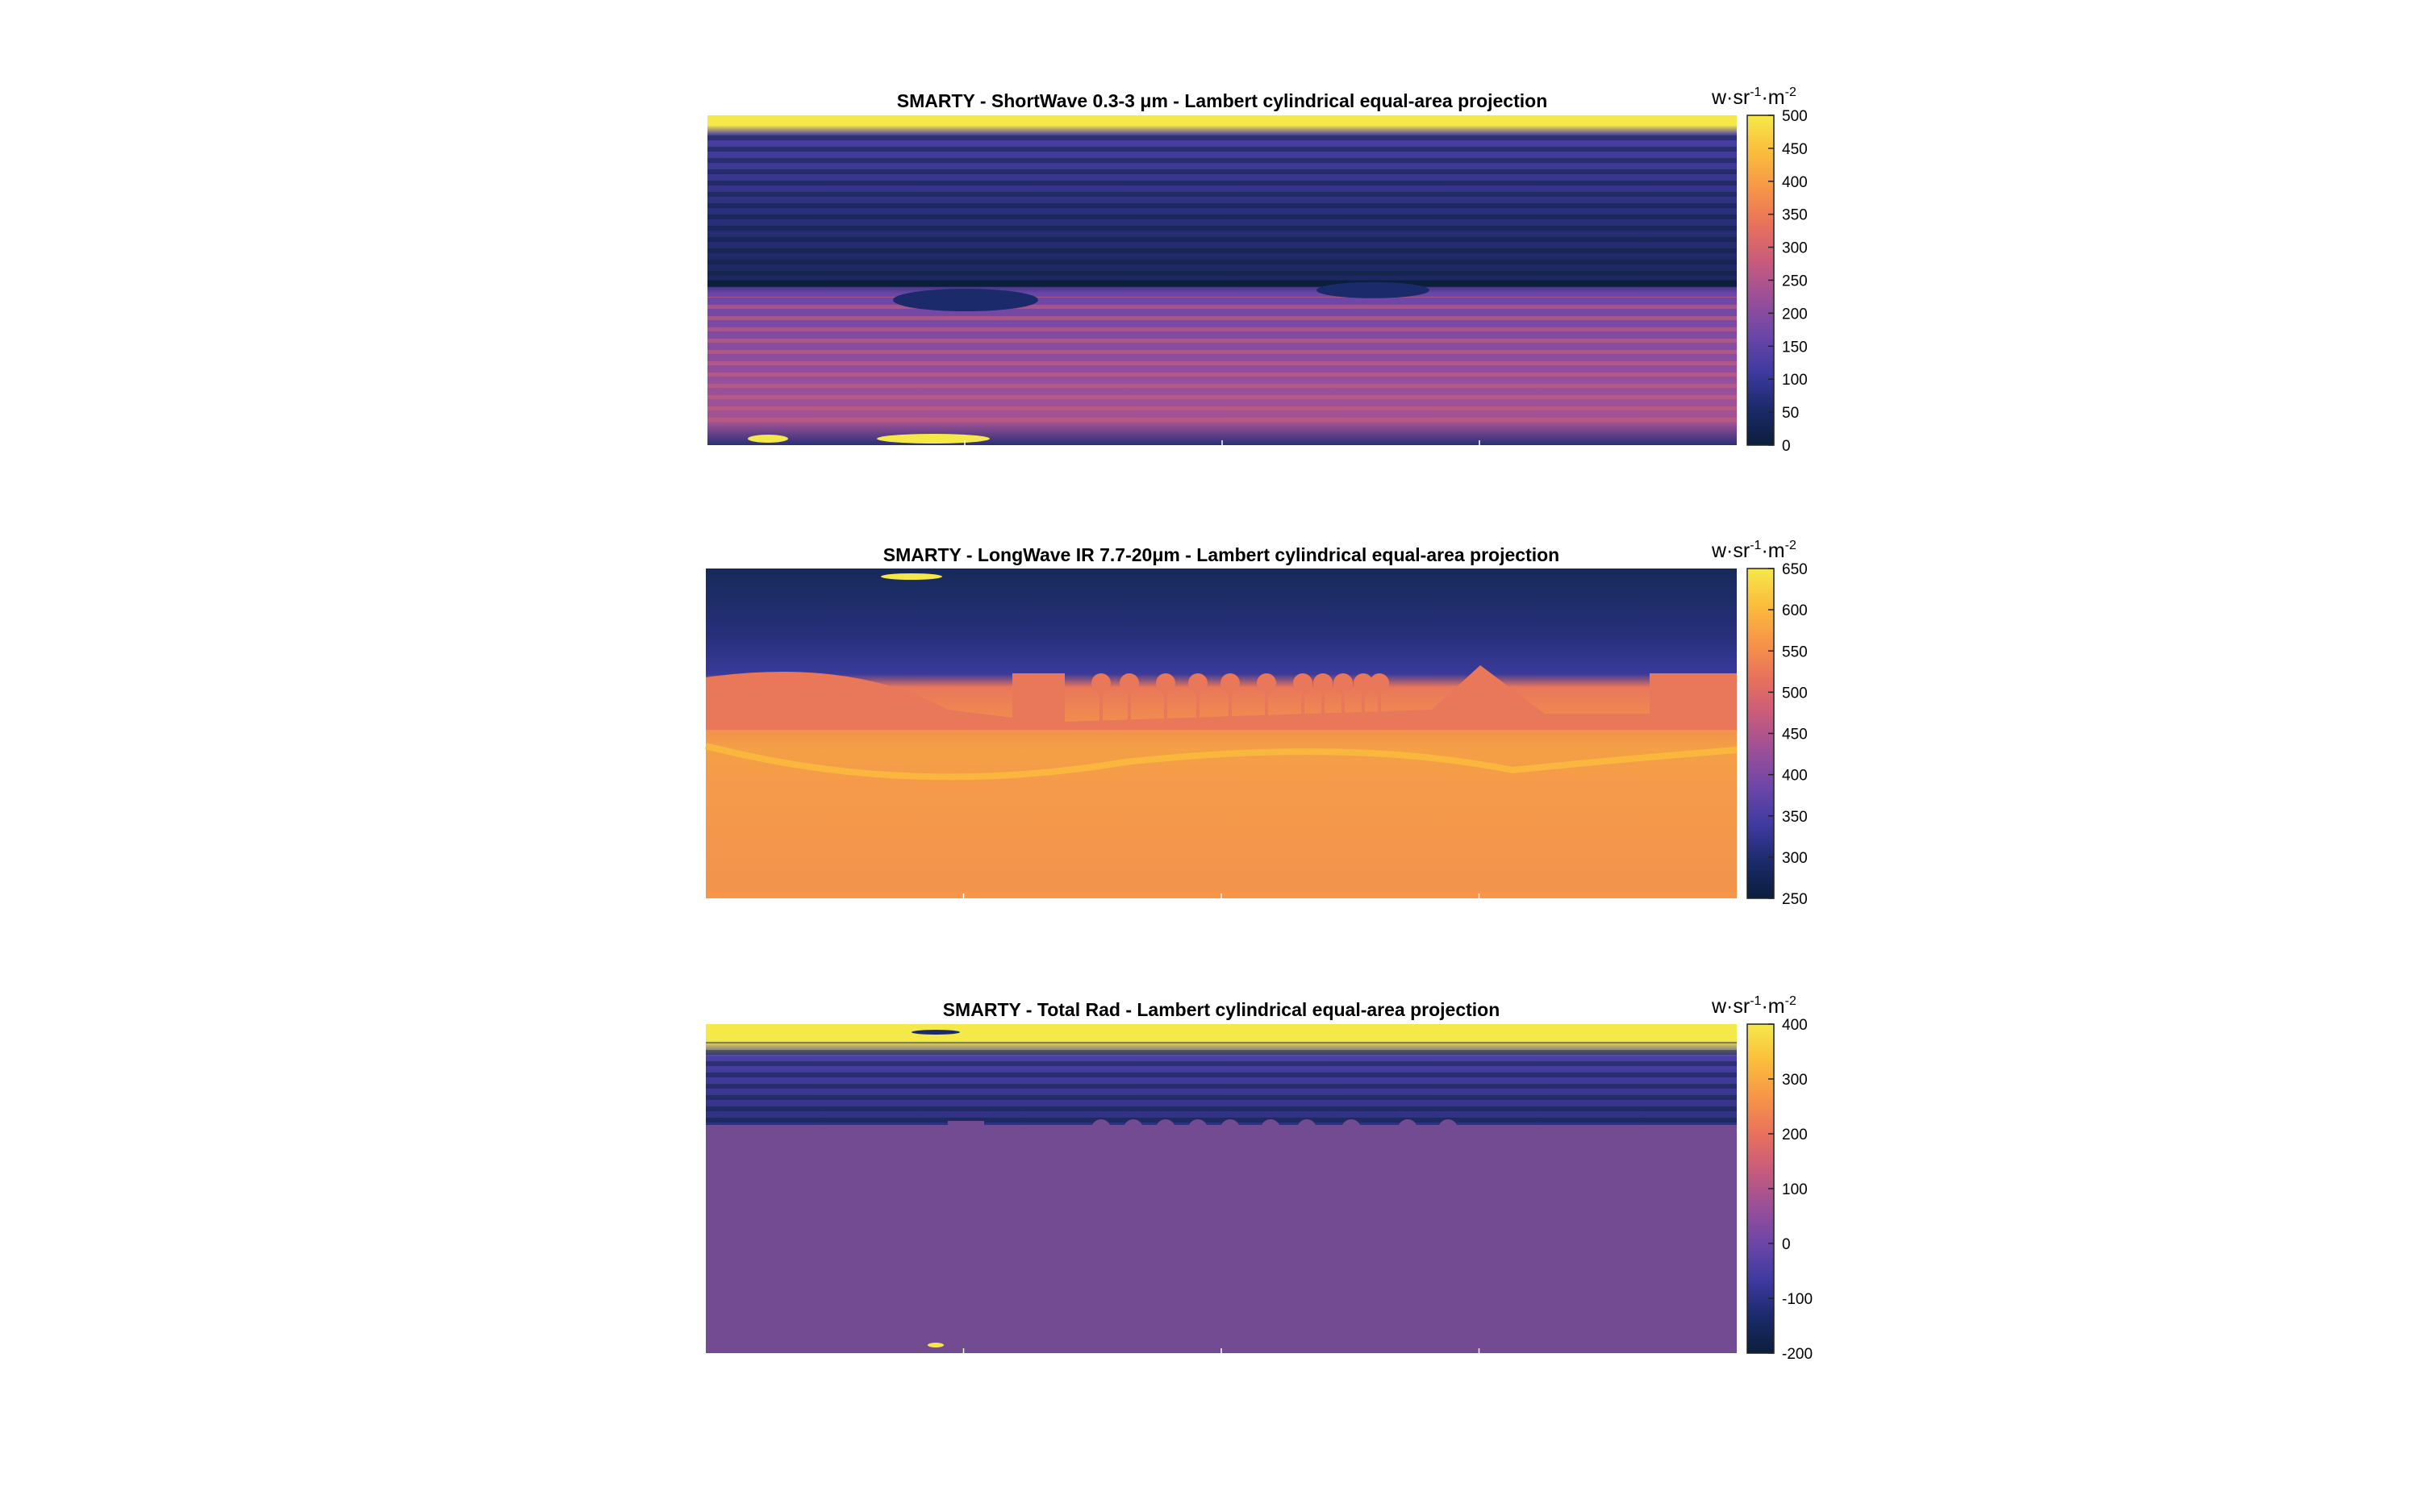 Image resolution: width=2420 pixels, height=1512 pixels. Describe the element at coordinates (1798, 1354) in the screenshot. I see `colorbar-tick-label: -200` at that location.